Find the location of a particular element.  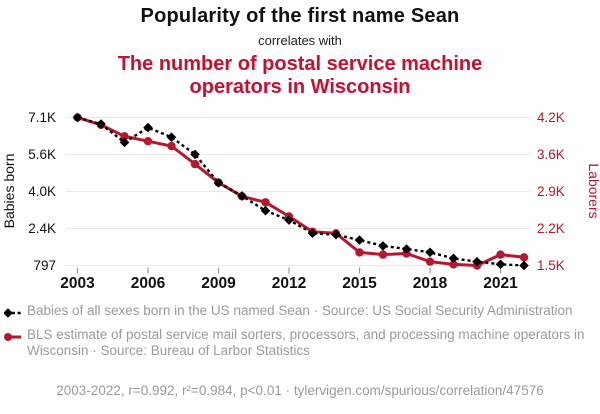

right-axis-tick-label: 1.5K is located at coordinates (551, 265).